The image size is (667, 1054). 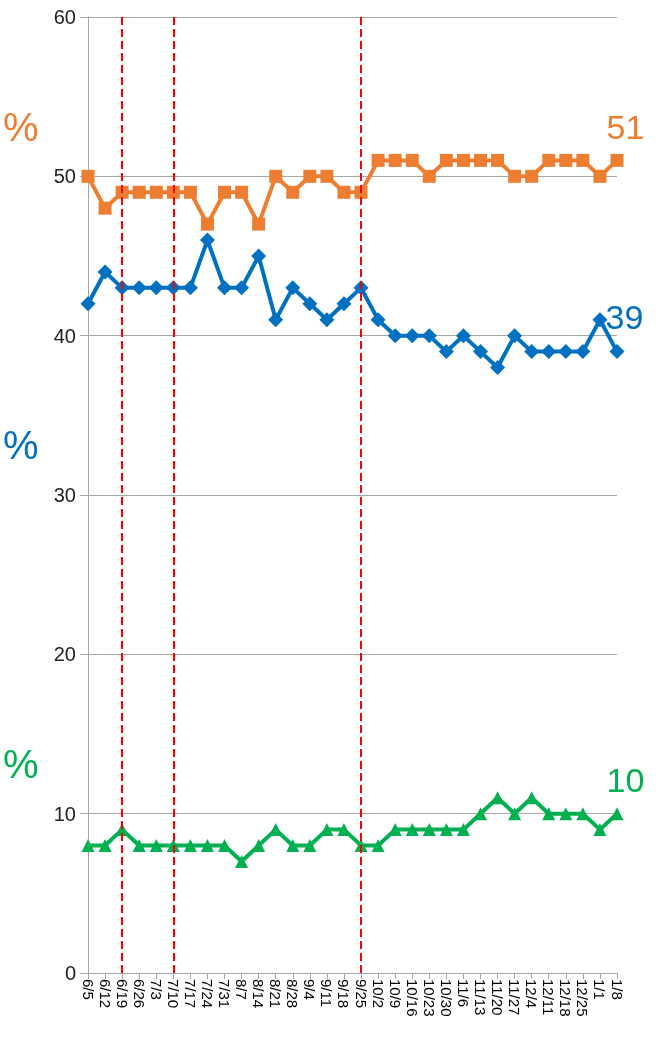 I want to click on x-tick-label: 8/7, so click(x=242, y=989).